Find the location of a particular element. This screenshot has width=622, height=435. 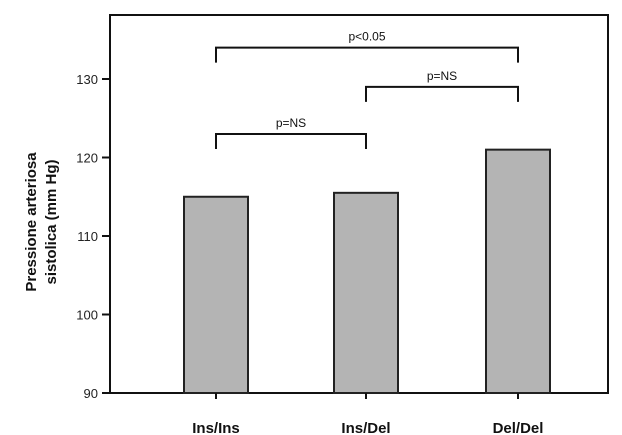

y-axis: 90 100 110 120 130 is located at coordinates (93, 236).